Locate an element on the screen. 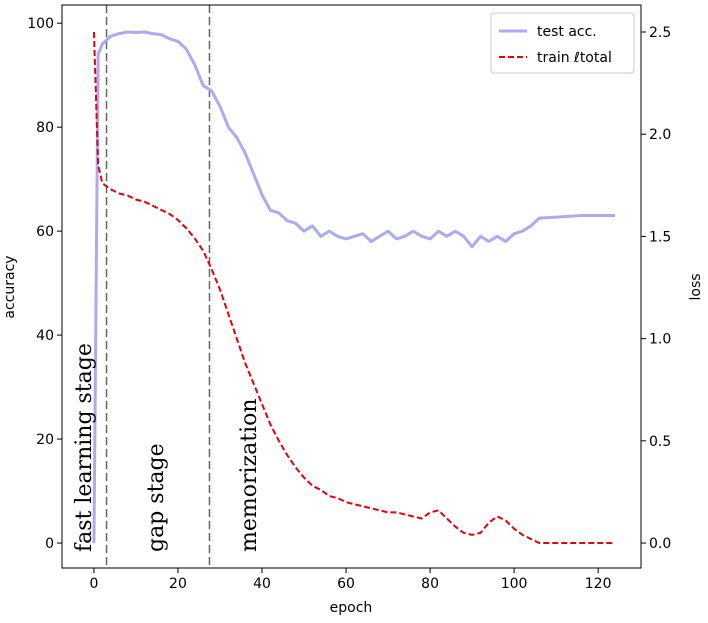 The image size is (708, 623). y-tick-label: 0 is located at coordinates (49, 544).